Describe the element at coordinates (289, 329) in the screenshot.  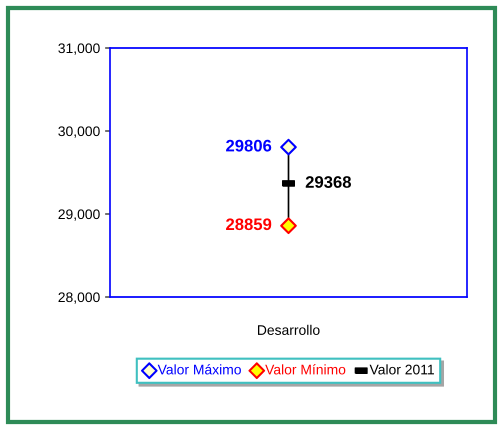
I see `x-tick-label: Desarrollo` at that location.